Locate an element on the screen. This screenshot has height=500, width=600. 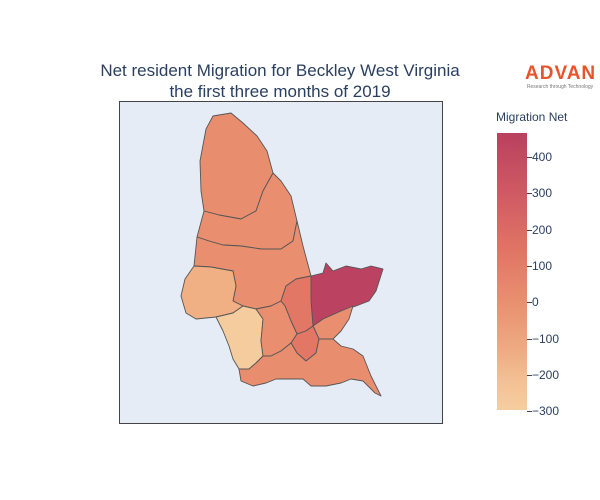
colorbar is located at coordinates (512, 271).